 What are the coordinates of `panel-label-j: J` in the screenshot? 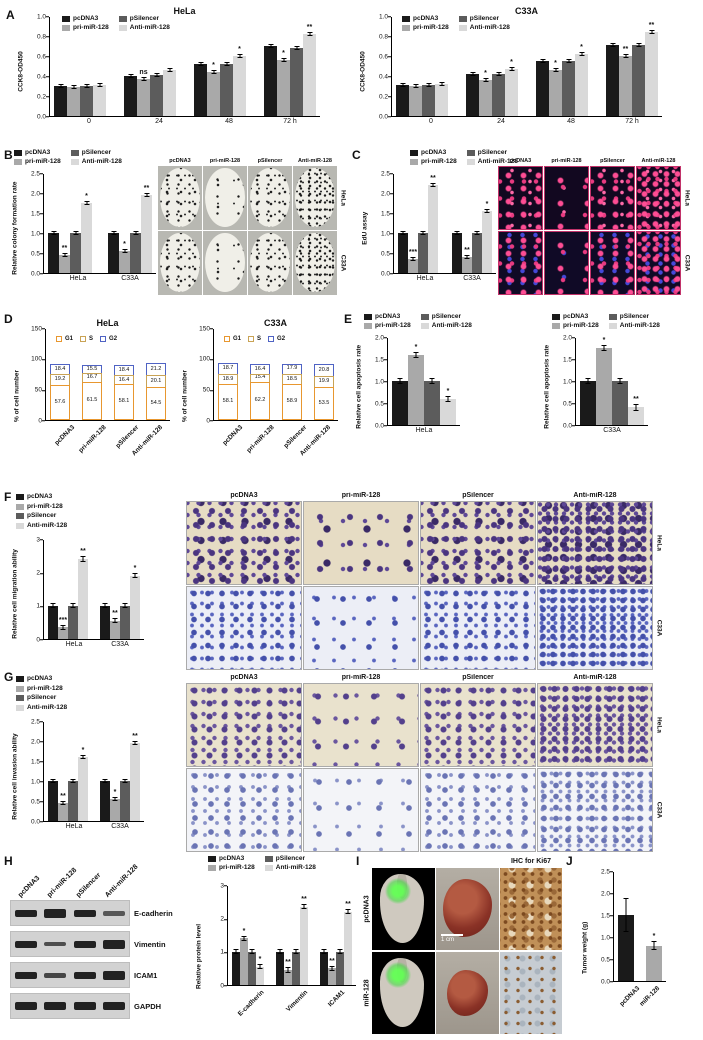 It's located at (569, 861).